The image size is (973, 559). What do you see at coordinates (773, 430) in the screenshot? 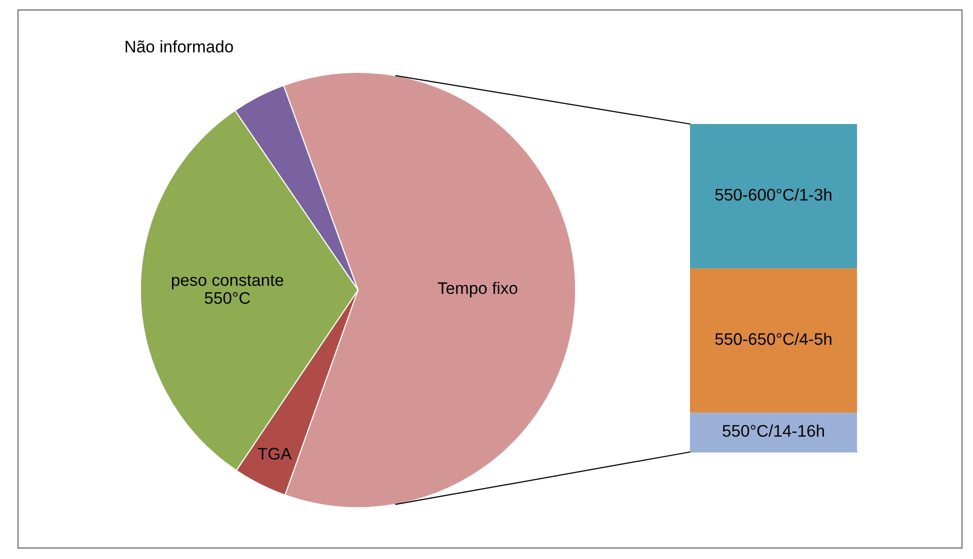
I see `series-label: 550°C/14-16h` at bounding box center [773, 430].